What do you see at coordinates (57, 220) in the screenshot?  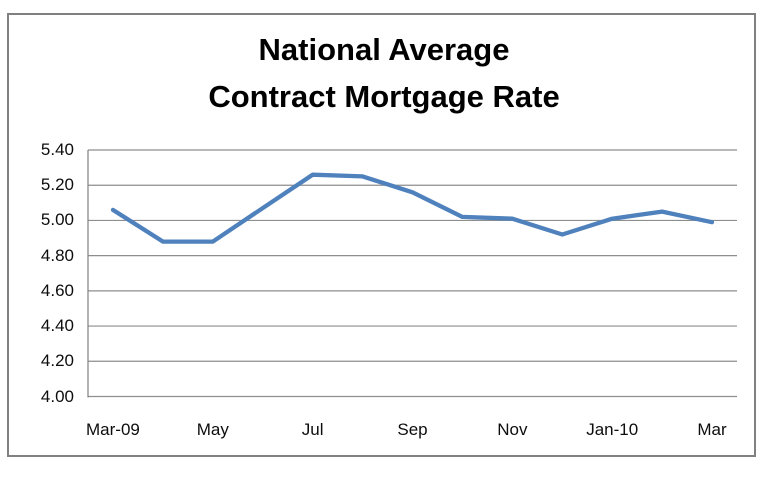 I see `y-tick-label: 5.00` at bounding box center [57, 220].